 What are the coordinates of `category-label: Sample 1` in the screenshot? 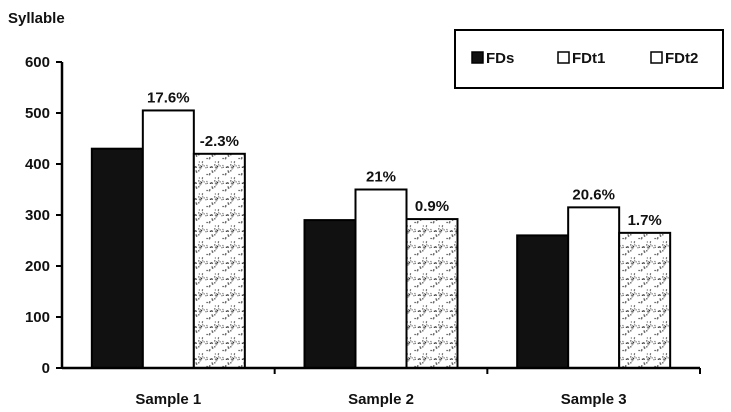 It's located at (168, 399).